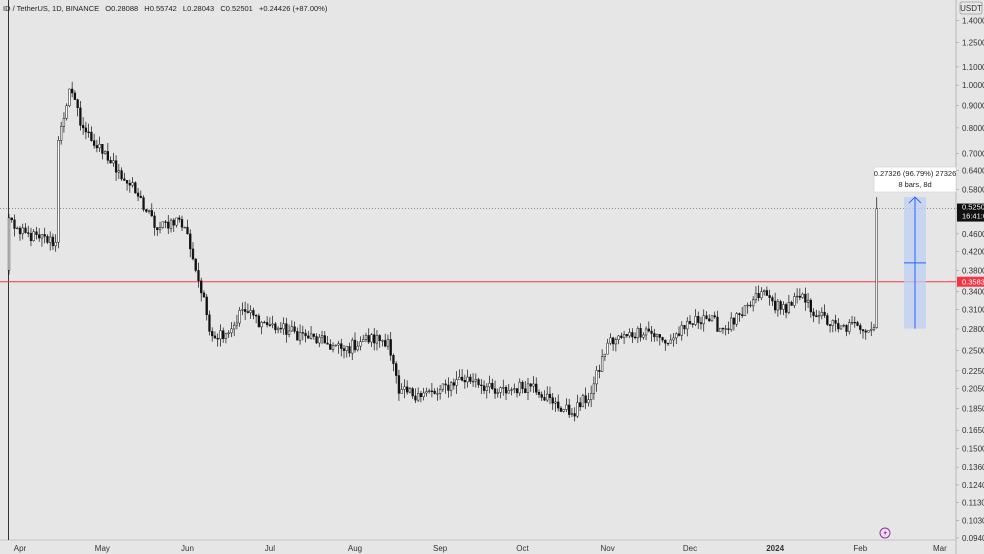 The height and width of the screenshot is (554, 984). What do you see at coordinates (885, 533) in the screenshot?
I see `tradingview-lightning-icon` at bounding box center [885, 533].